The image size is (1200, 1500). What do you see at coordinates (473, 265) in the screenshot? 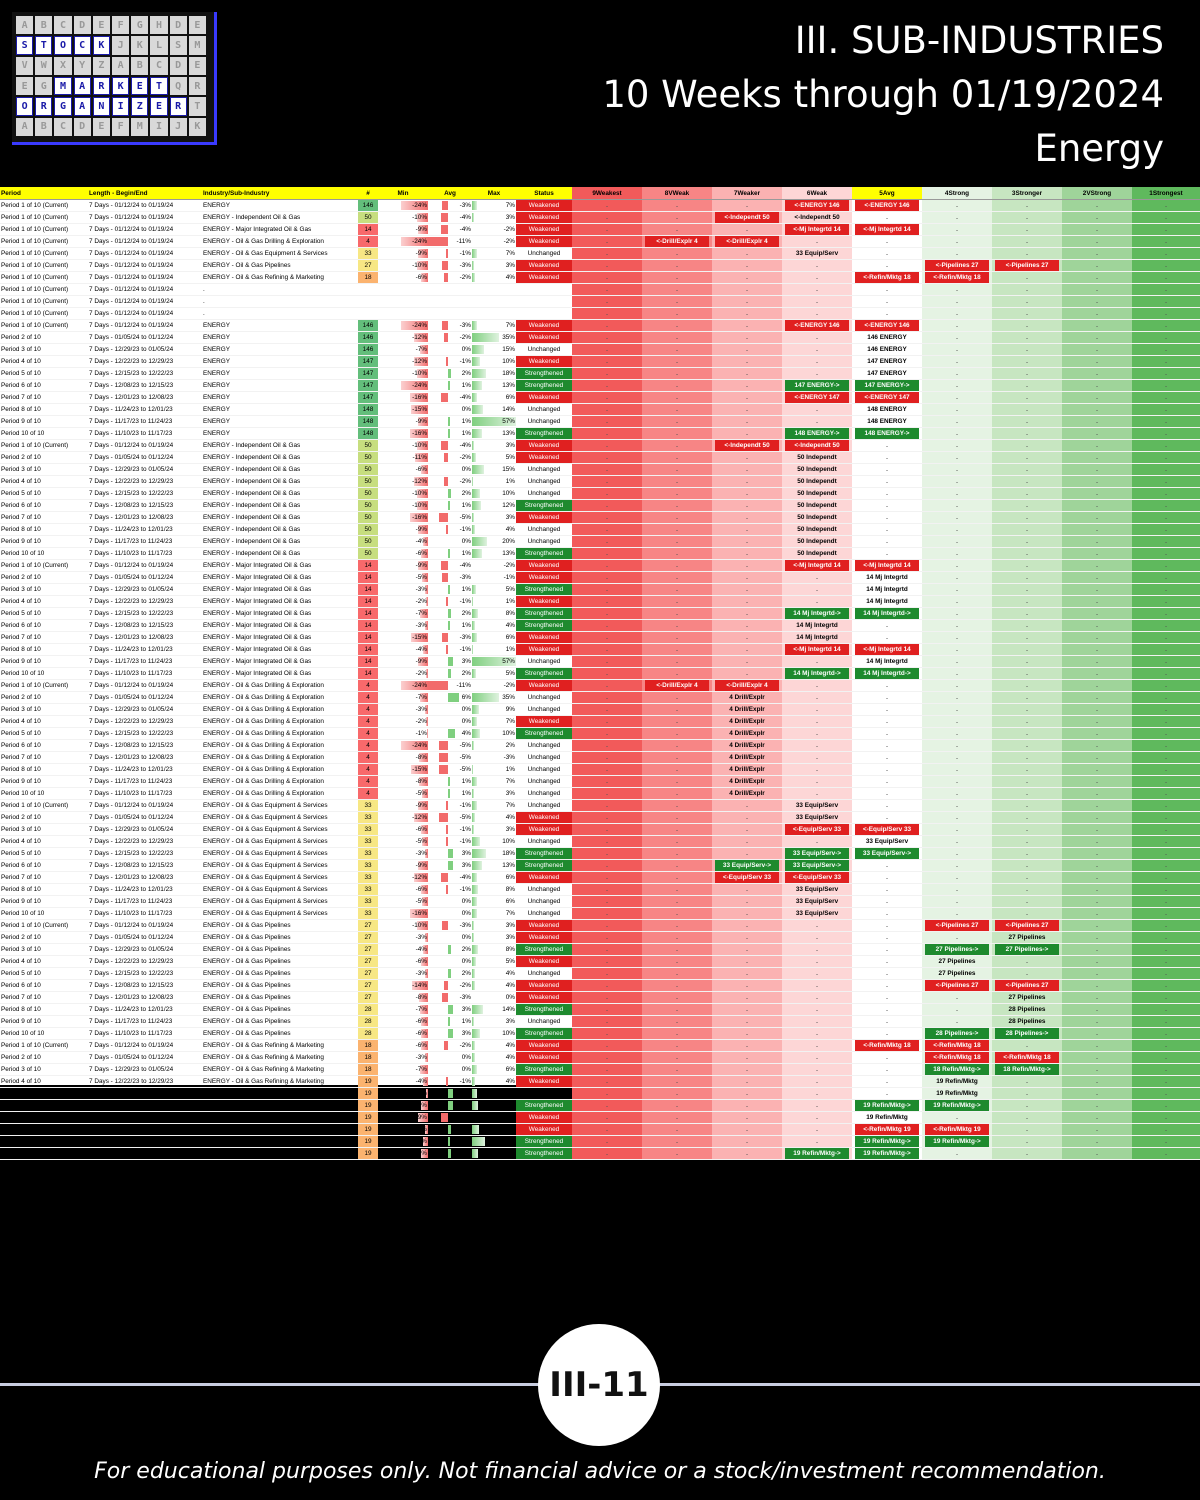
I see `max-databar` at bounding box center [473, 265].